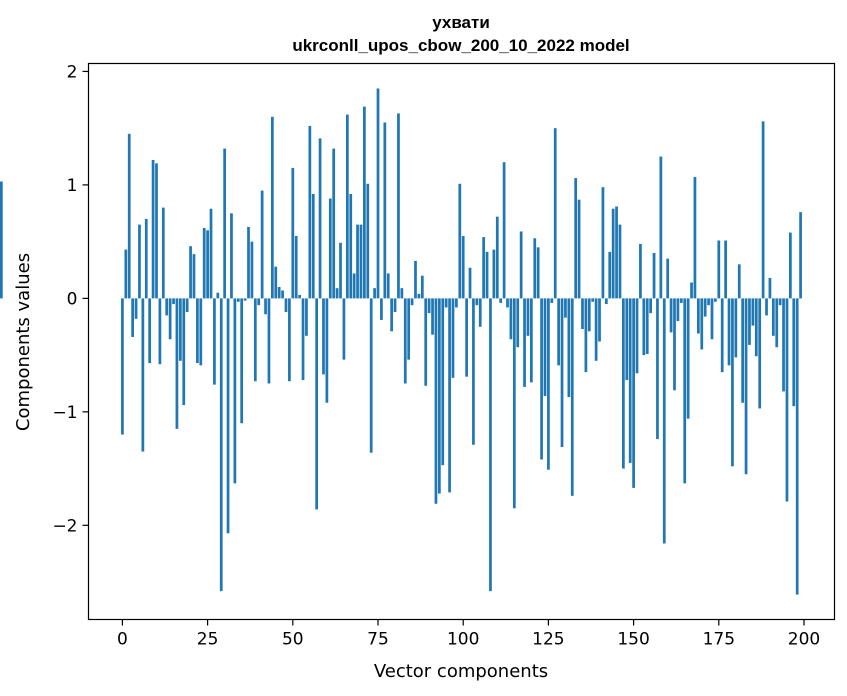 This screenshot has width=847, height=696. What do you see at coordinates (293, 640) in the screenshot?
I see `x-tick-label: 50` at bounding box center [293, 640].